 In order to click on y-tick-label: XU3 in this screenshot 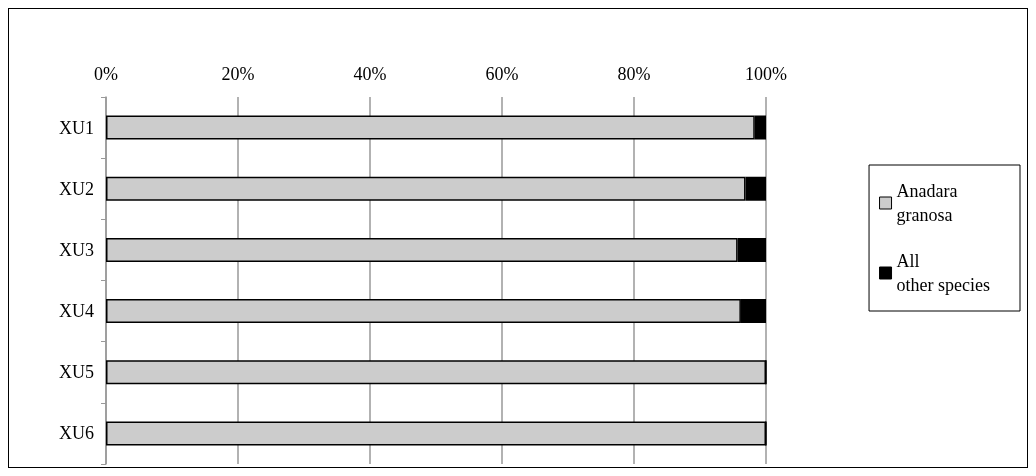, I will do `click(76, 249)`.